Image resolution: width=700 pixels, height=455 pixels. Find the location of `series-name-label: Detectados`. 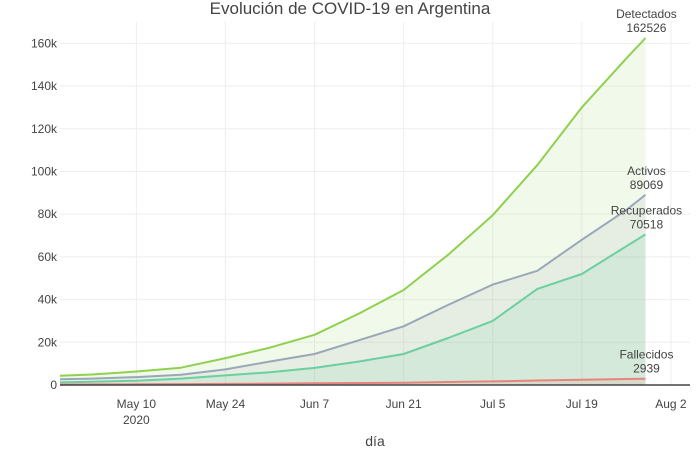

series-name-label: Detectados is located at coordinates (646, 14).